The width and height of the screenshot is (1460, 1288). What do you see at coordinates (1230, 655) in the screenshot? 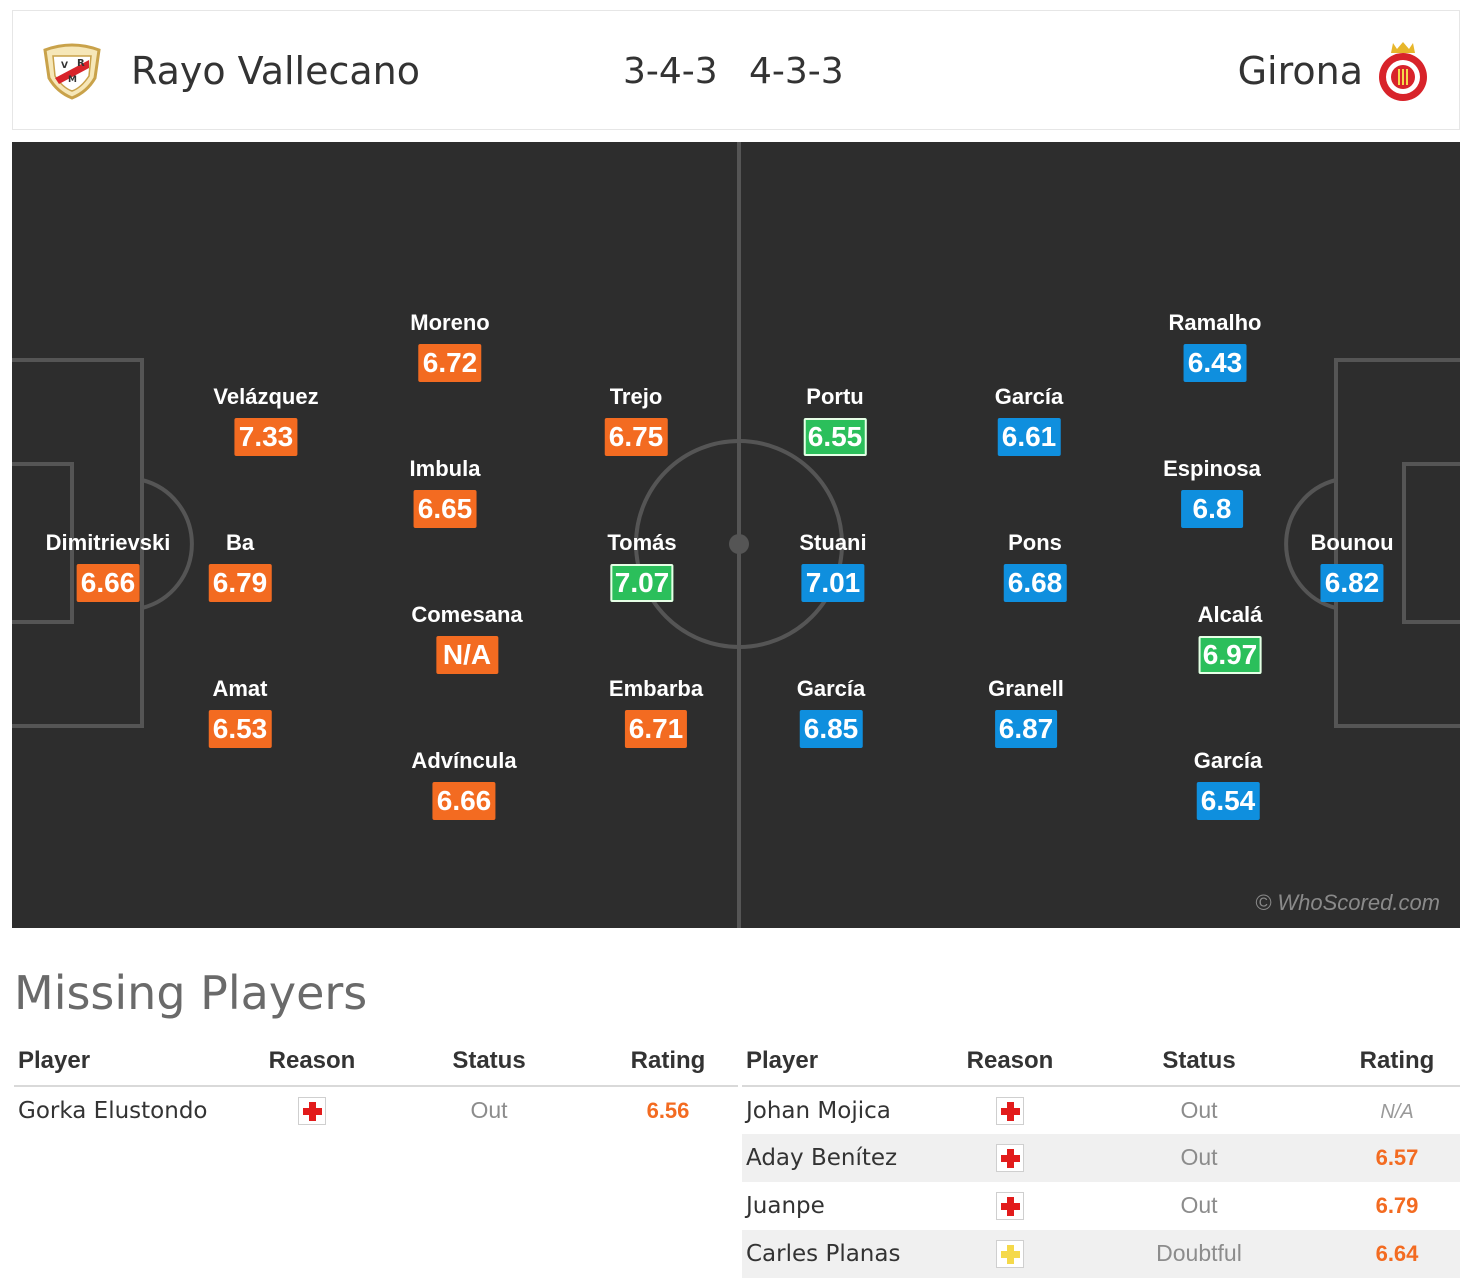
I see `player-rating: 6.97` at bounding box center [1230, 655].